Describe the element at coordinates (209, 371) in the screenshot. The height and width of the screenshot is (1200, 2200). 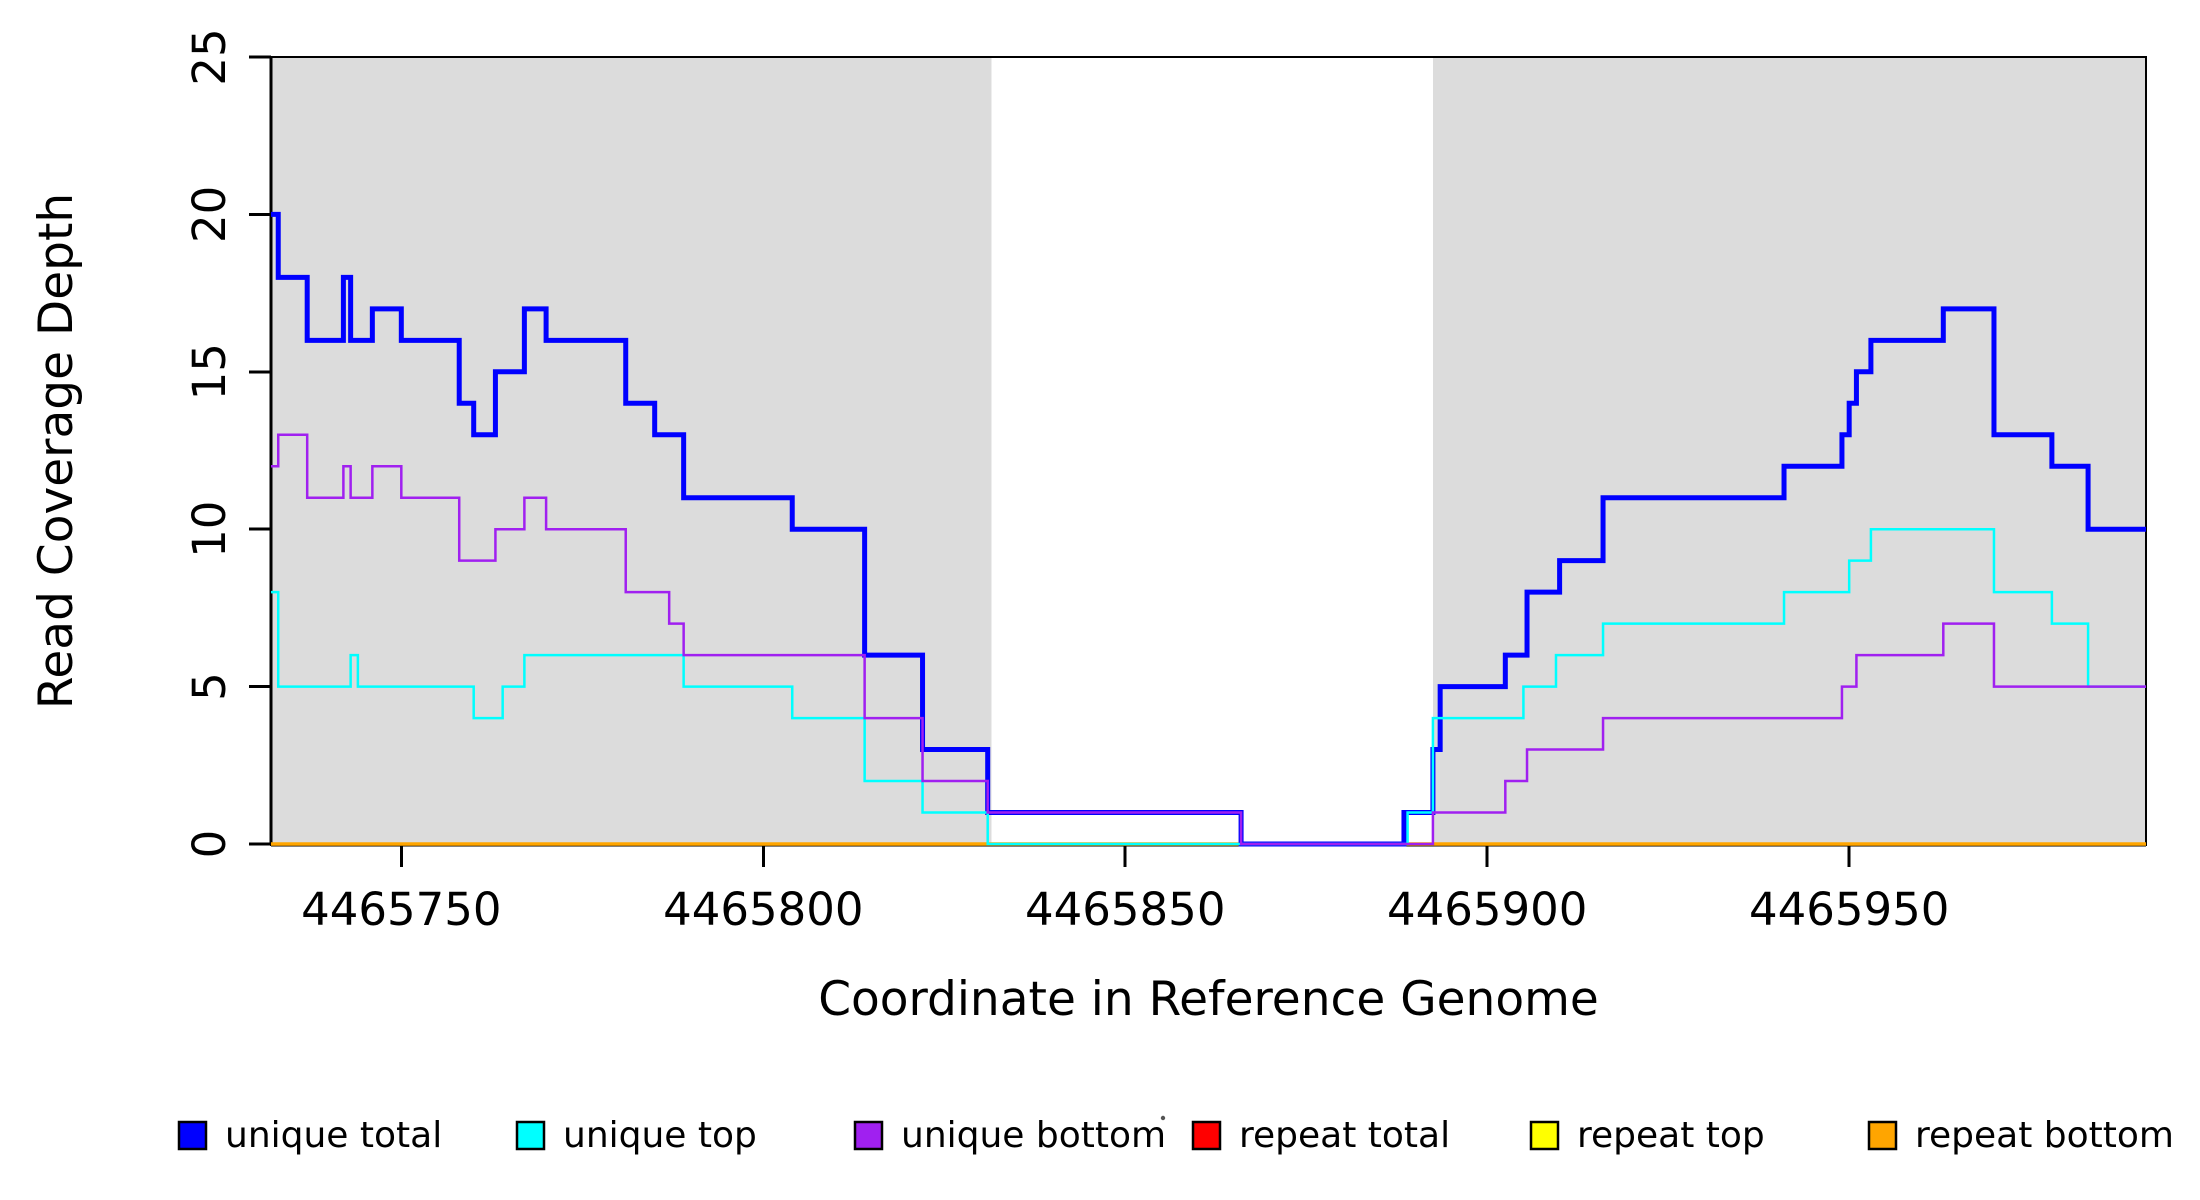
I see `y-tick-label: 15` at that location.